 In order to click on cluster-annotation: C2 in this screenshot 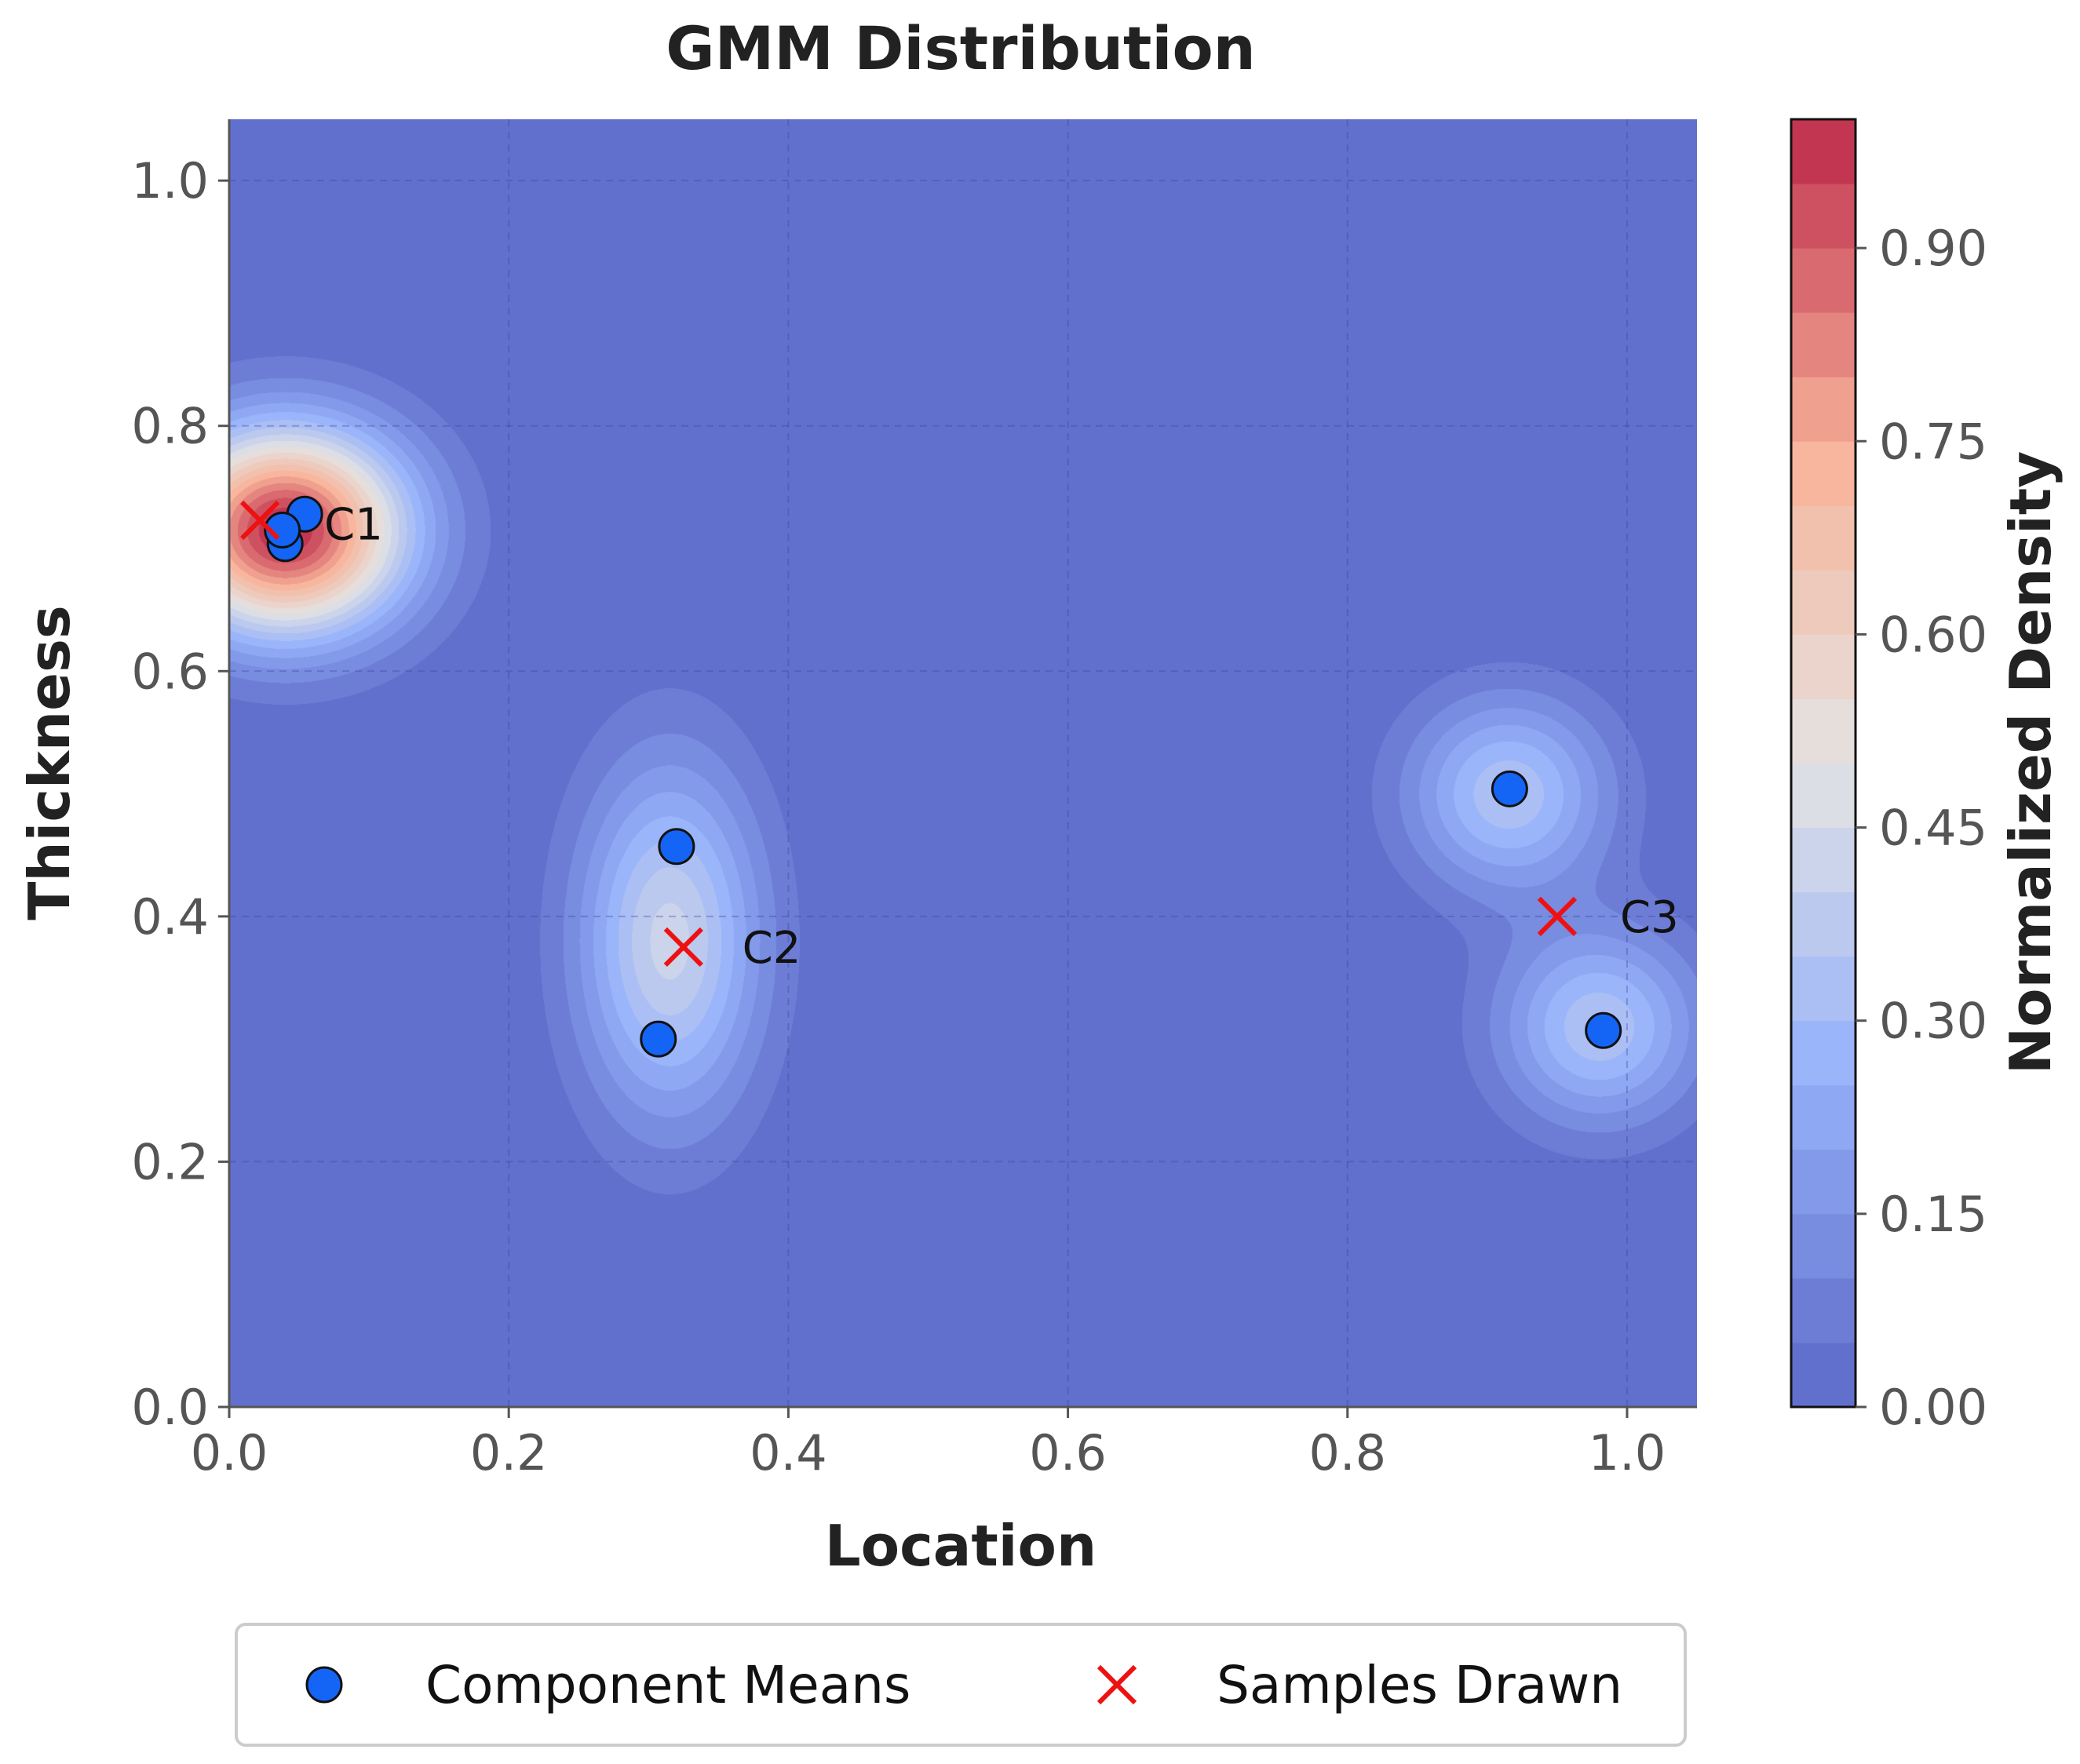, I will do `click(772, 948)`.